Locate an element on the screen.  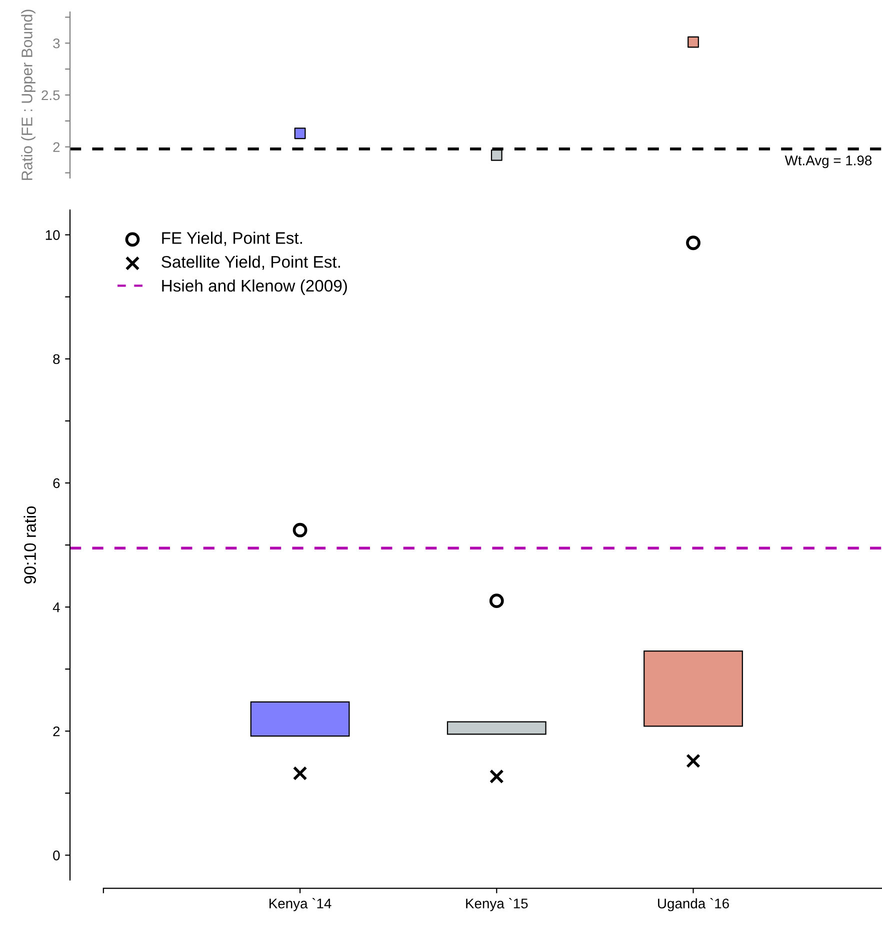
x-tick-label: Kenya `15 is located at coordinates (497, 905).